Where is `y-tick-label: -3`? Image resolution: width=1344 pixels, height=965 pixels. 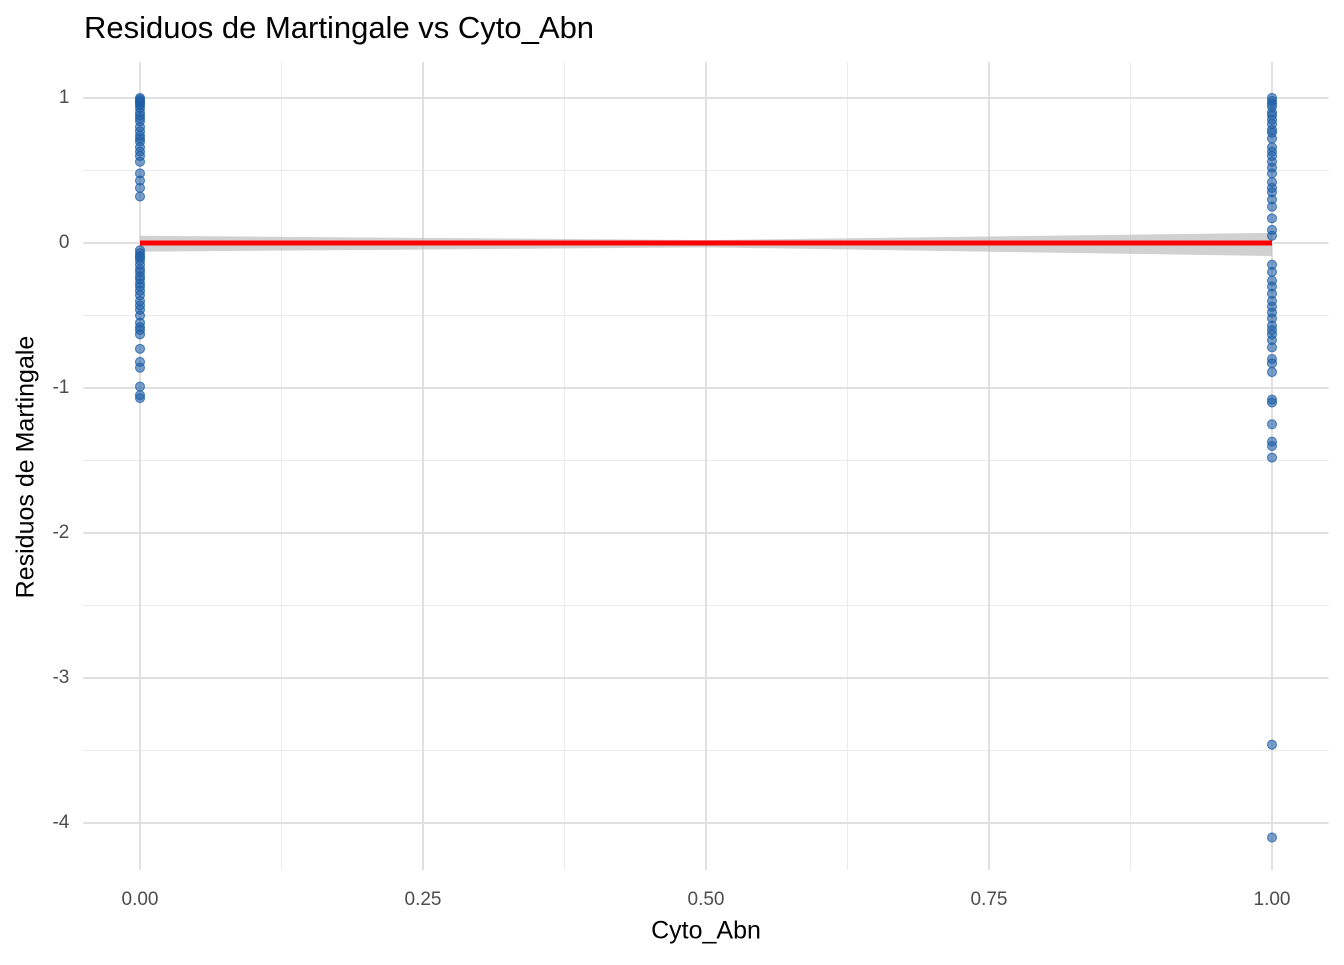 y-tick-label: -3 is located at coordinates (60, 677).